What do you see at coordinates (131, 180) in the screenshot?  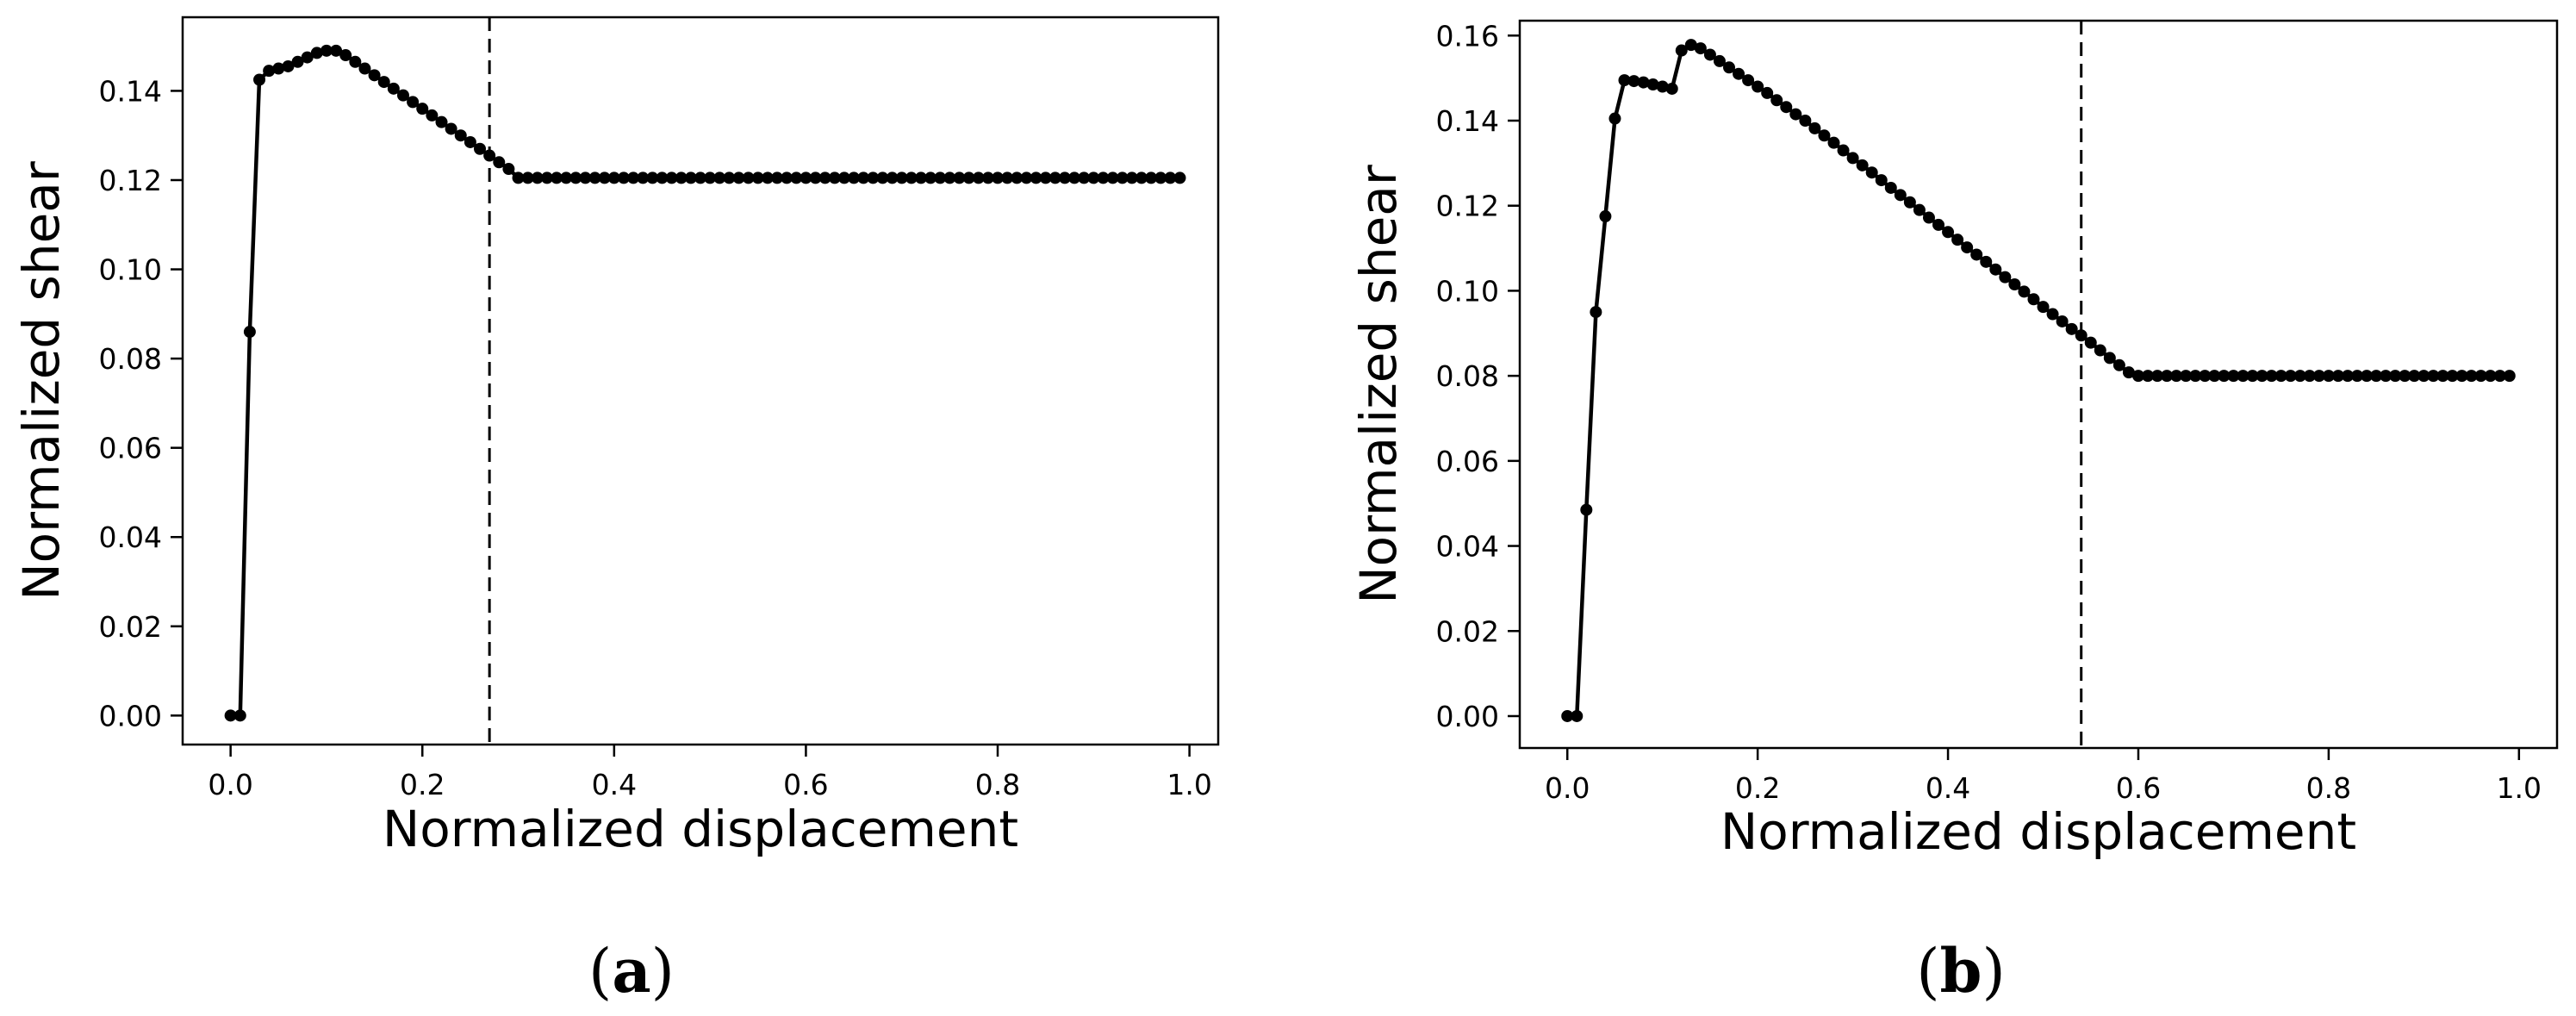 I see `y-tick-label: 0.12` at bounding box center [131, 180].